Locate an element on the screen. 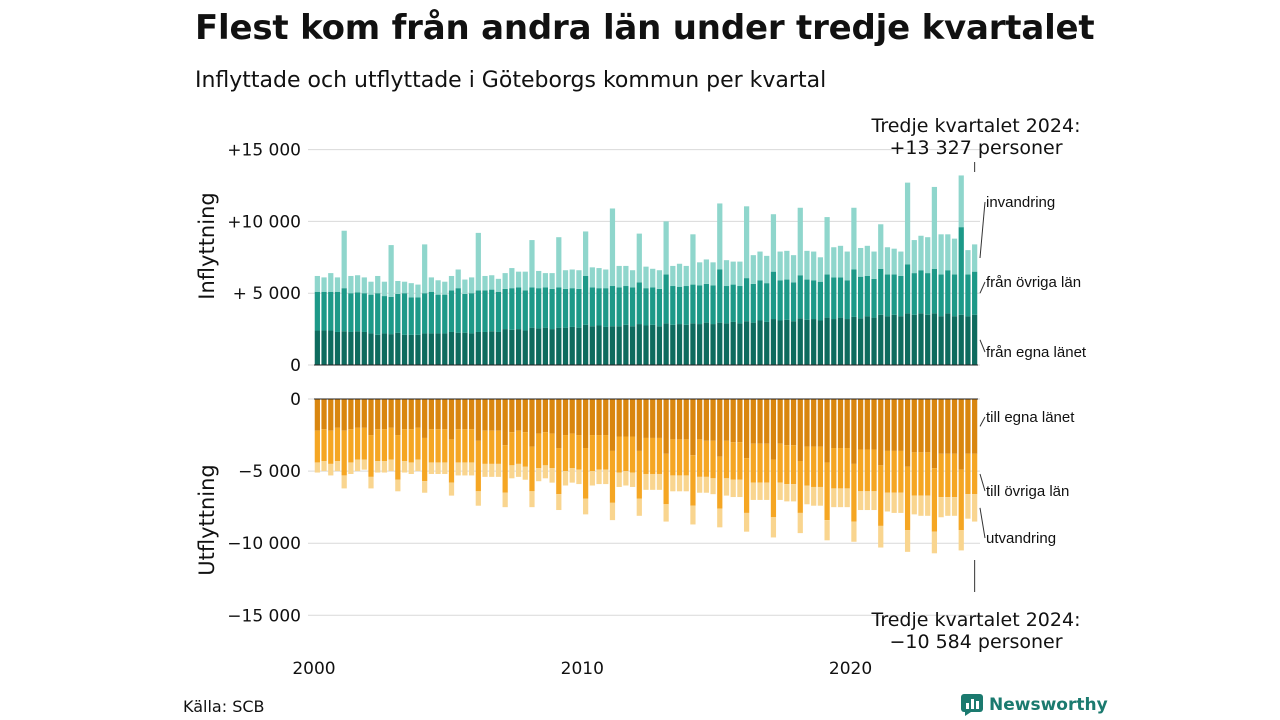 This screenshot has width=1280, height=720. series-label-in-0: från egna länet is located at coordinates (1036, 352).